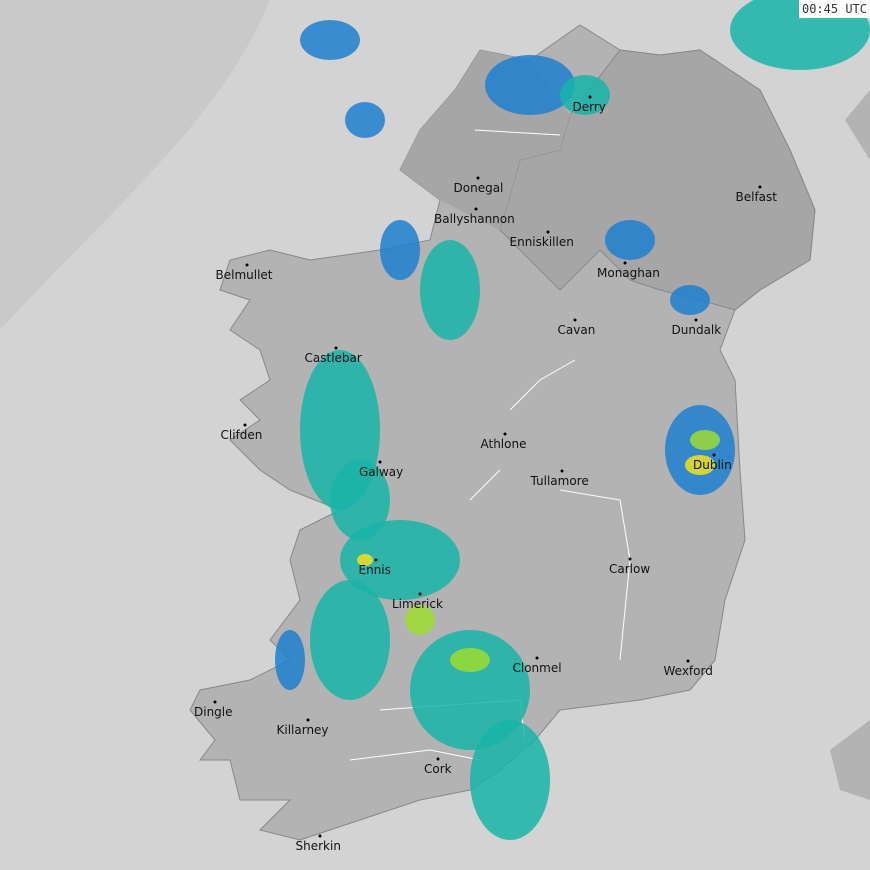 The height and width of the screenshot is (870, 870). What do you see at coordinates (241, 435) in the screenshot?
I see `city-label-clifden: Clifden` at bounding box center [241, 435].